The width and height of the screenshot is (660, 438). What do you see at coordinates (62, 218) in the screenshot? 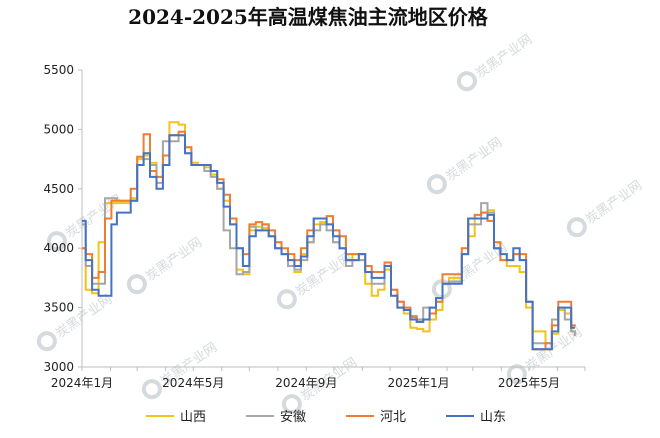
I see `y-axis: 3000 3500 4000 4500 5000 5500` at bounding box center [62, 218].